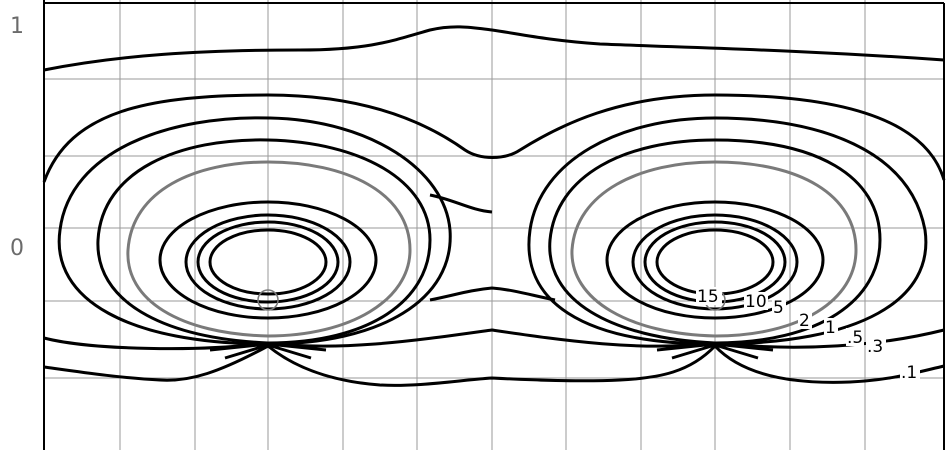 The image size is (948, 450). Describe the element at coordinates (494, 365) in the screenshot. I see `contour-bottom` at that location.